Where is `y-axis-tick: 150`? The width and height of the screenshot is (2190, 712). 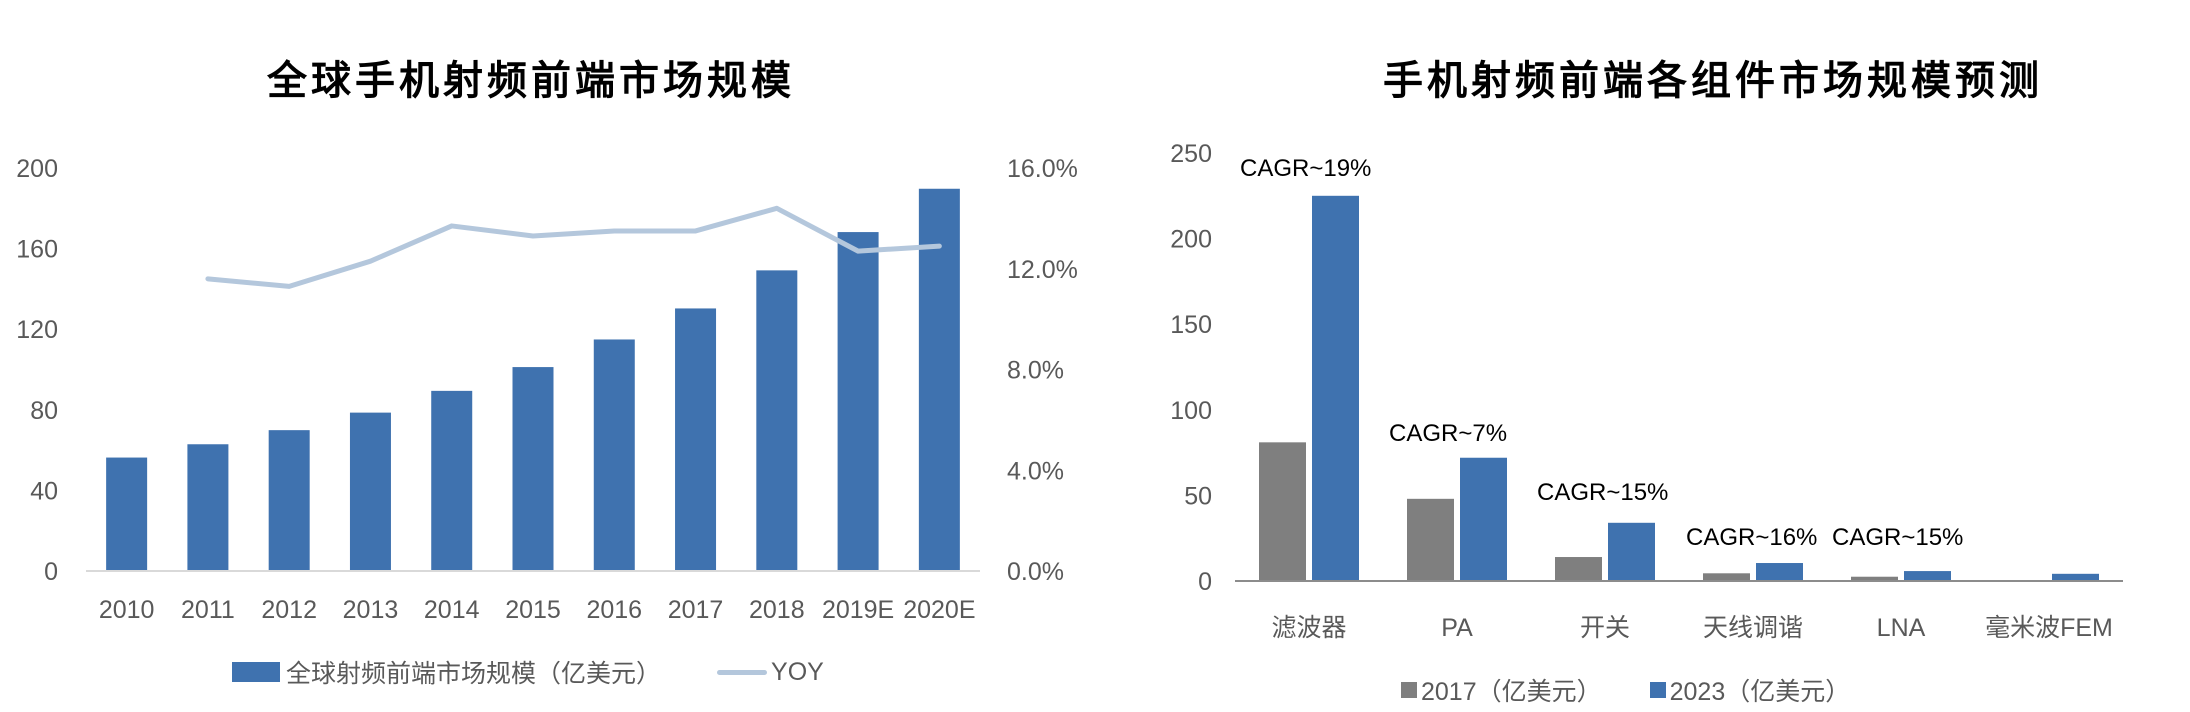 y-axis-tick: 150 is located at coordinates (1191, 325).